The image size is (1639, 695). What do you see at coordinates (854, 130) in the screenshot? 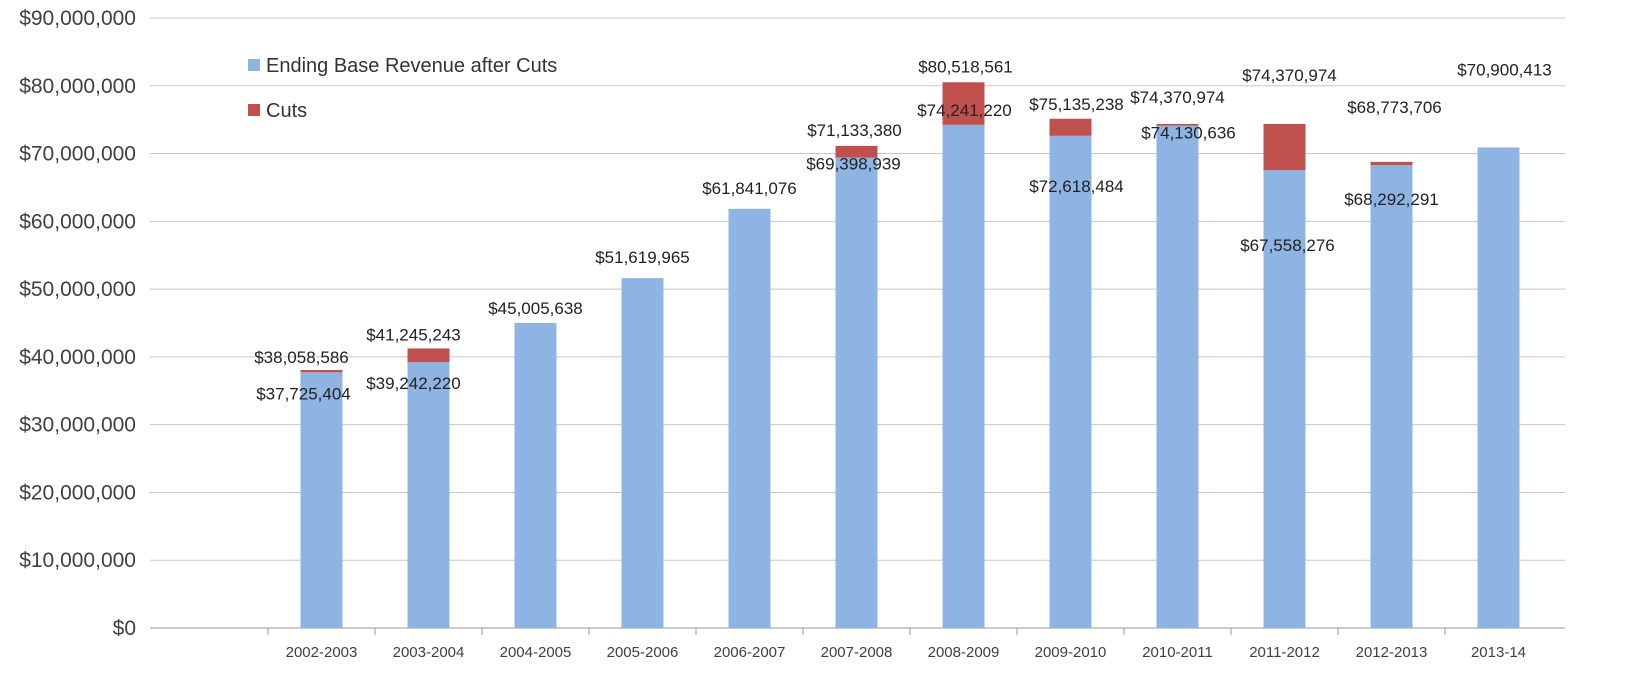
I see `total-label: $71,133,380` at bounding box center [854, 130].